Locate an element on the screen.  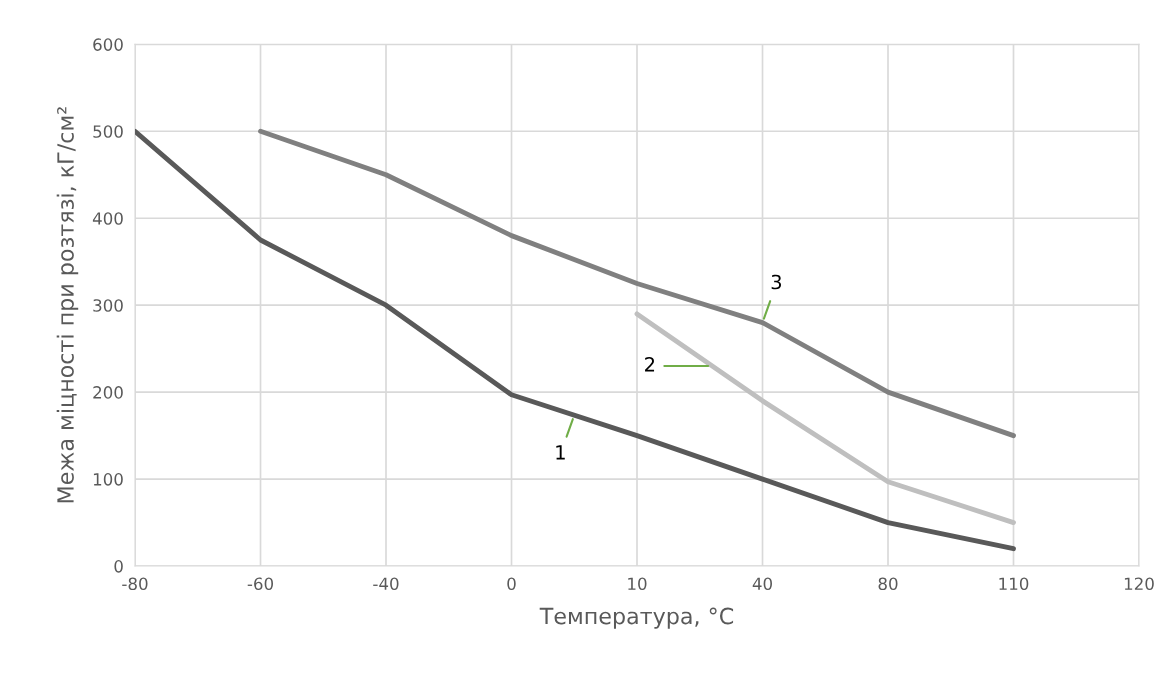
series-label: 1 is located at coordinates (560, 452).